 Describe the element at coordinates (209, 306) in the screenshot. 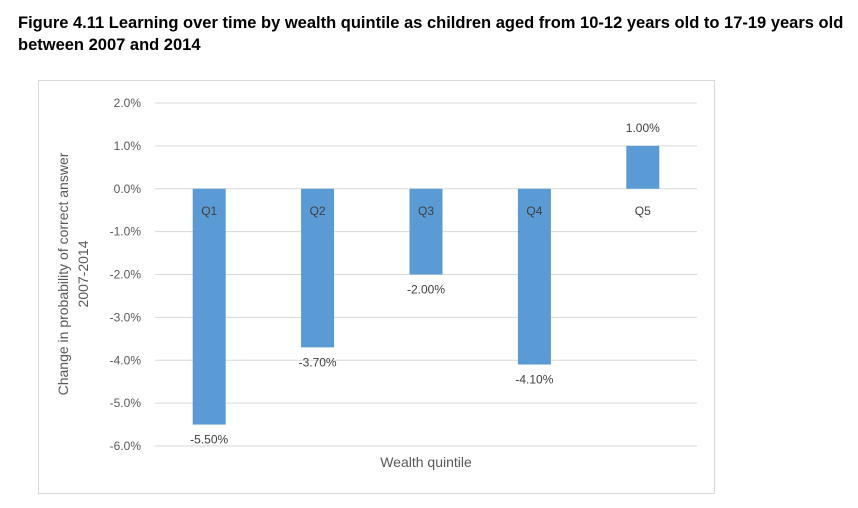

I see `bar-q1` at that location.